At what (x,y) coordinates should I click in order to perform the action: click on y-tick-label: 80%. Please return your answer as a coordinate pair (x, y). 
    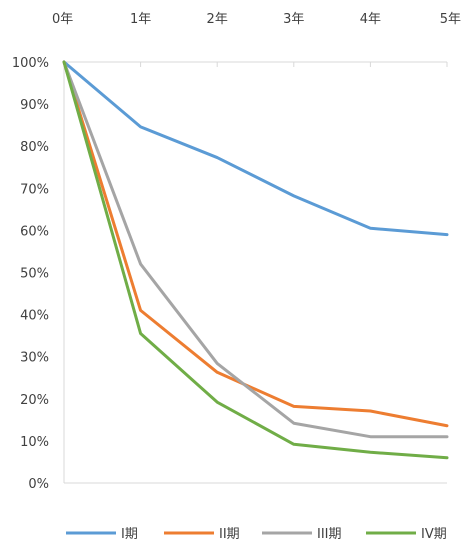
    Looking at the image, I should click on (34, 147).